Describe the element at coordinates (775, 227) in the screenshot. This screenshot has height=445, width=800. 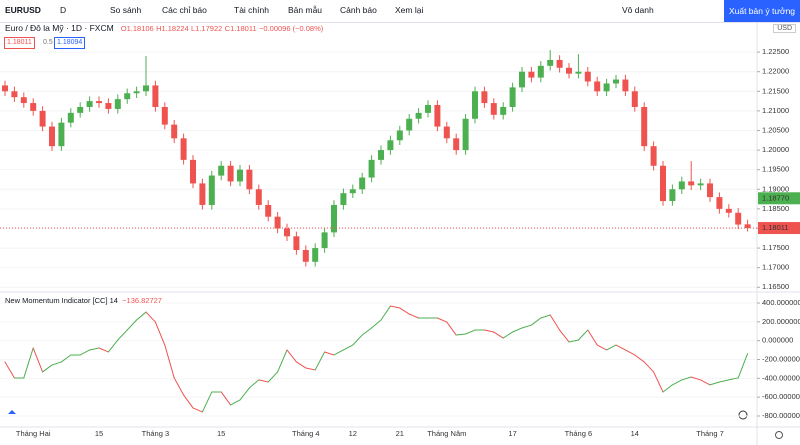
I see `price-tag-label: 1.18011` at that location.